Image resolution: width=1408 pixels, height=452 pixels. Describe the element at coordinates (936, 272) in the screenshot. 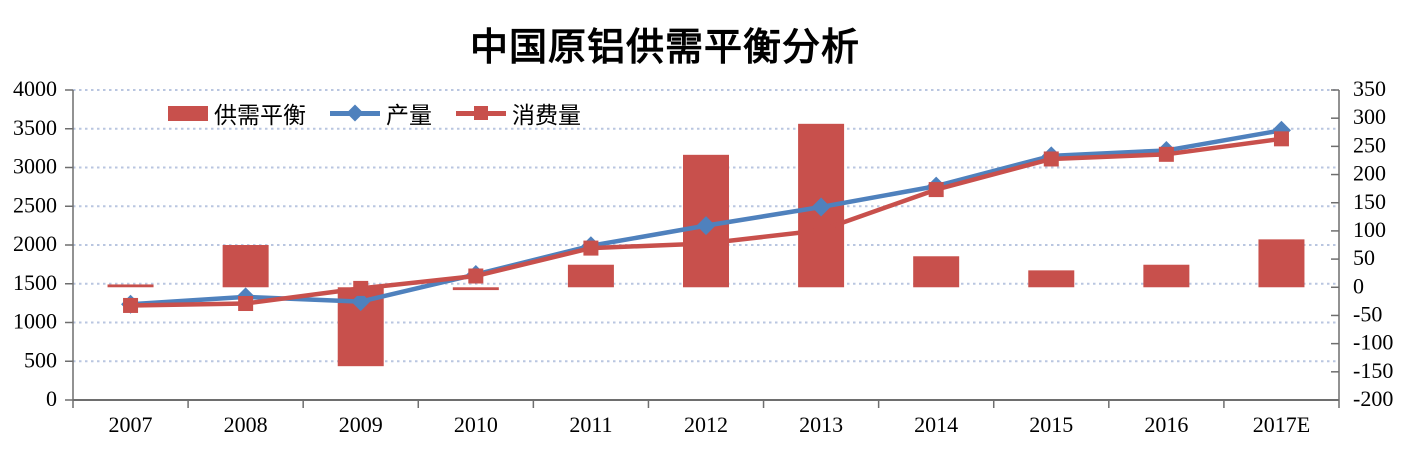

I see `balance-bar-2014` at that location.